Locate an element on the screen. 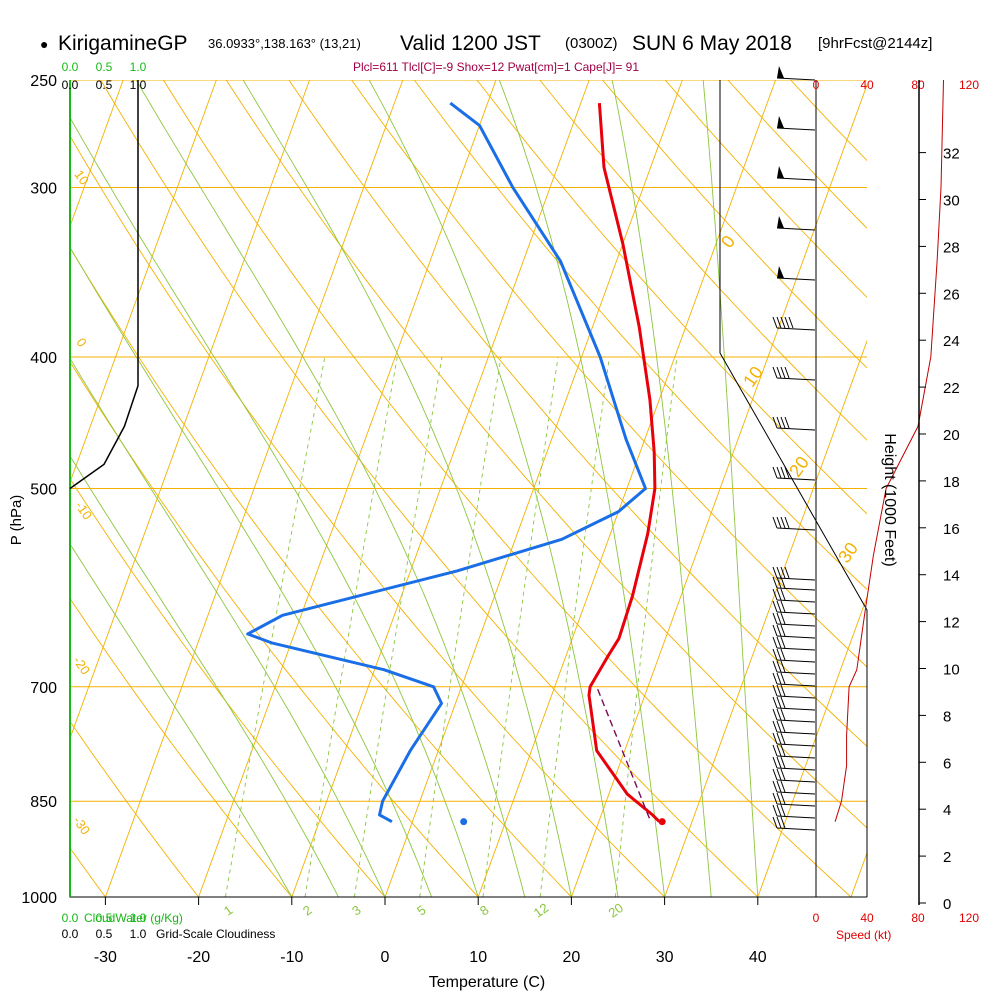  height-tick-label: 28 is located at coordinates (951, 247).